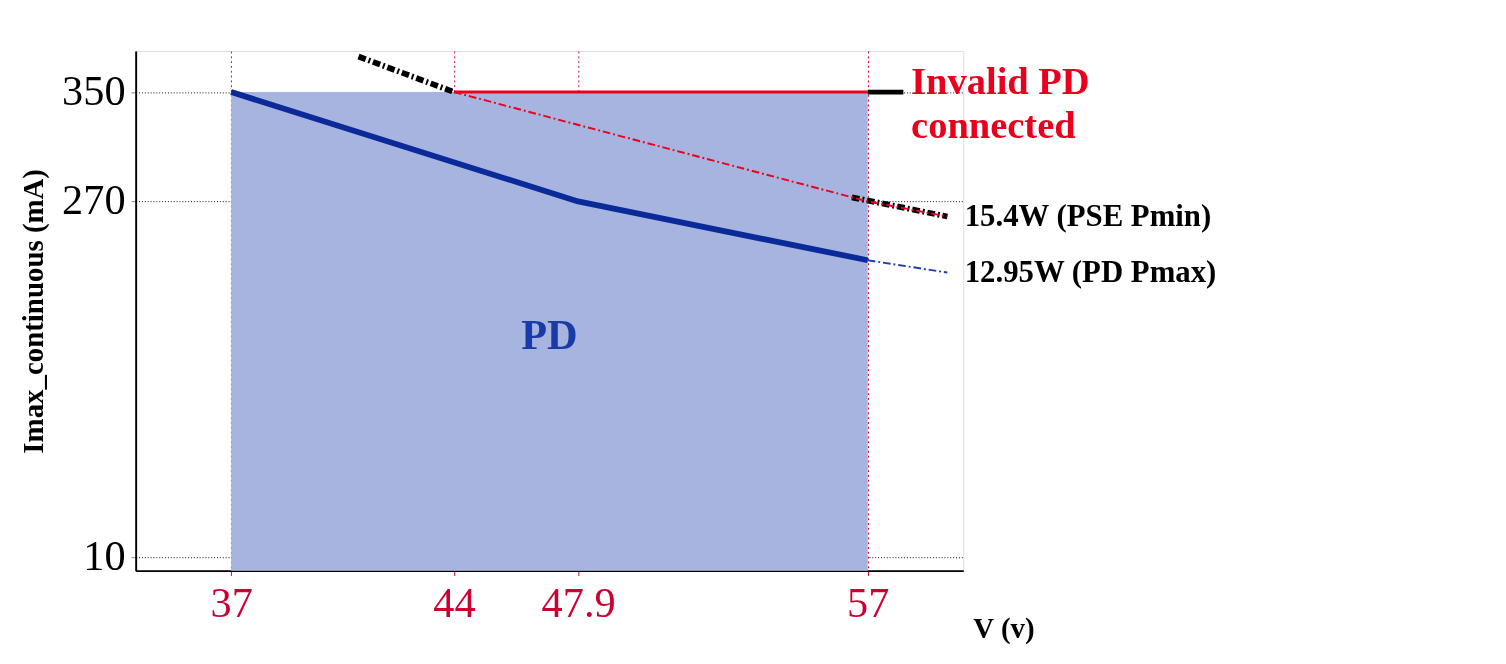 The width and height of the screenshot is (1506, 664). Describe the element at coordinates (454, 603) in the screenshot. I see `x-tick-label: 44` at that location.